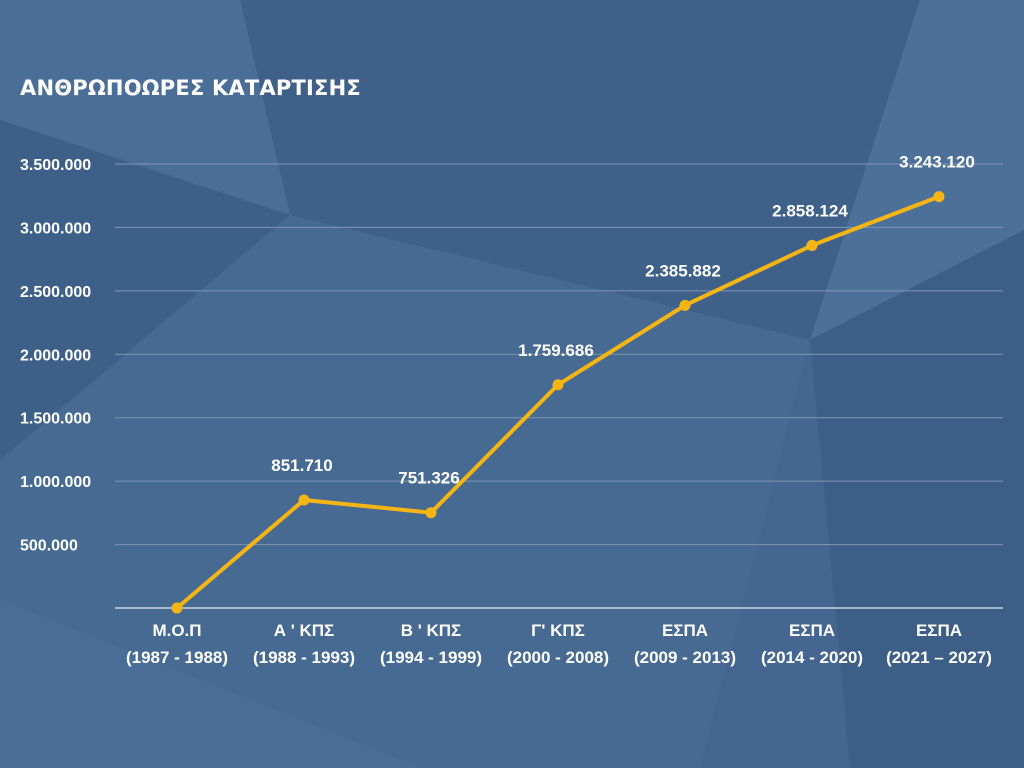 Image resolution: width=1024 pixels, height=768 pixels. I want to click on y-tick-label: 3.000.000, so click(55, 228).